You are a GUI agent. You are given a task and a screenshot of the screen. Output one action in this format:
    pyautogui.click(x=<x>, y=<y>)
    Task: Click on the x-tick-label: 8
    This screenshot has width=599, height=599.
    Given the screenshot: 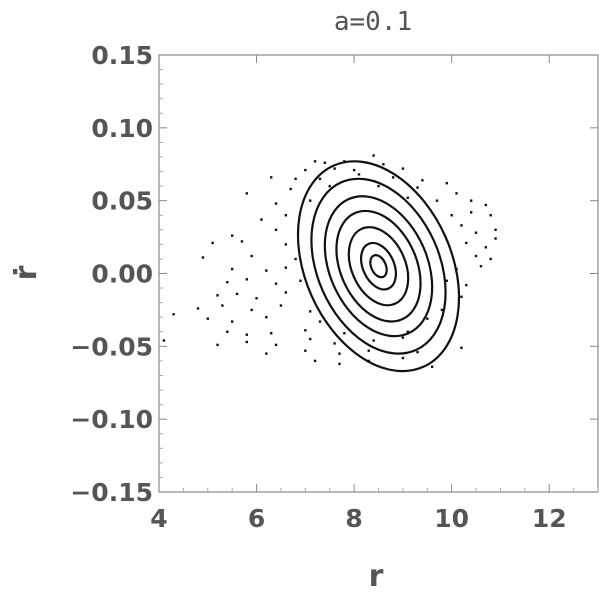 What is the action you would take?
    pyautogui.click(x=353, y=518)
    